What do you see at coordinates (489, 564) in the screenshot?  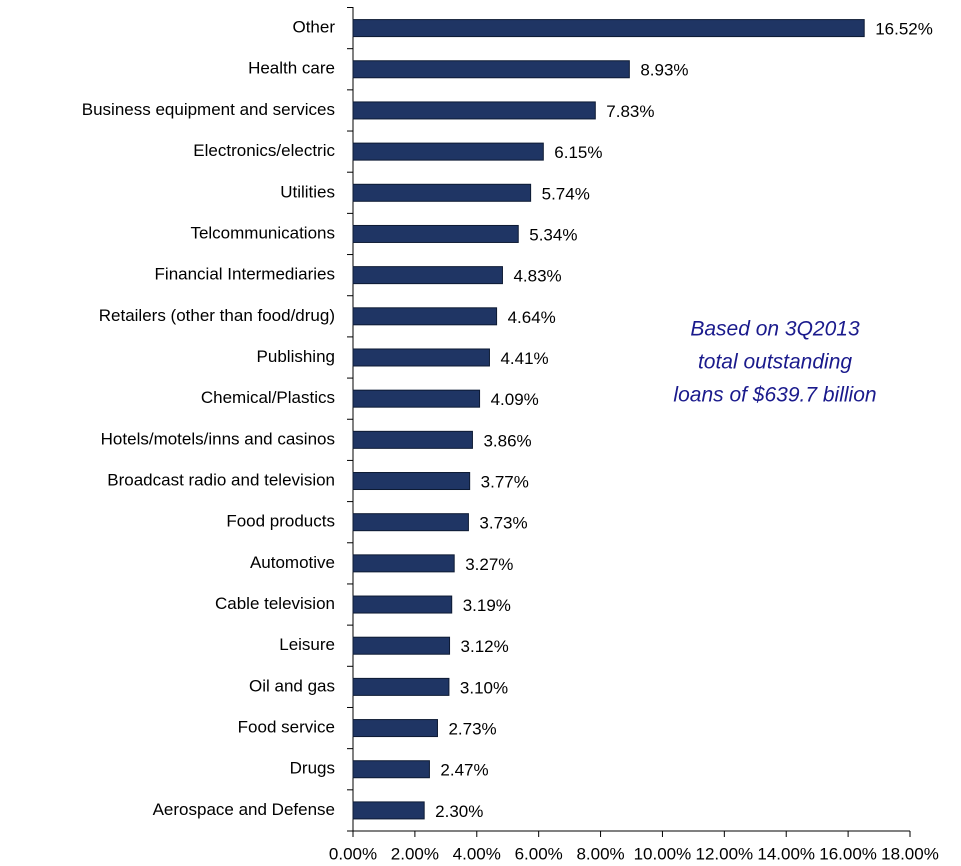 I see `value-label: 3.27%` at bounding box center [489, 564].